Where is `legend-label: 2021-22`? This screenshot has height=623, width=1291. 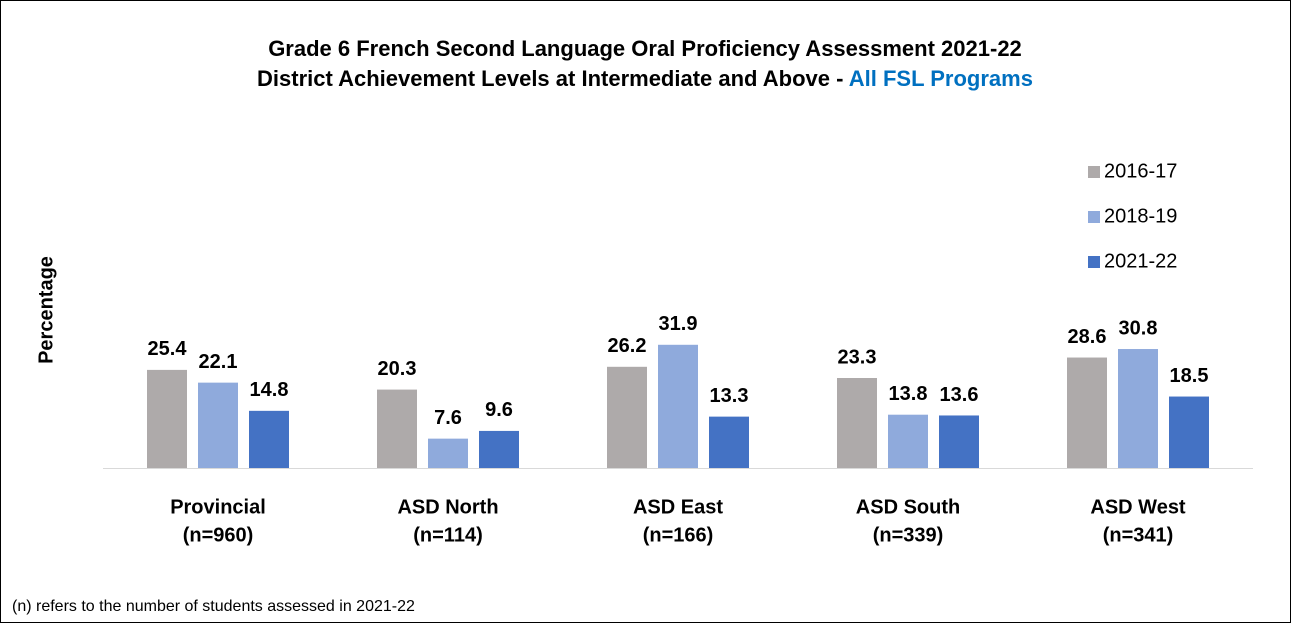
legend-label: 2021-22 is located at coordinates (1140, 261).